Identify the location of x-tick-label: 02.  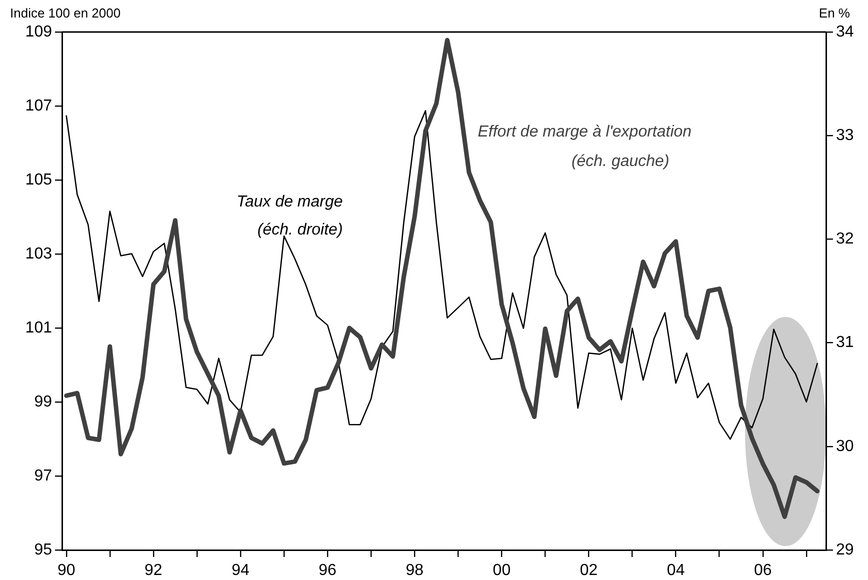
(589, 571).